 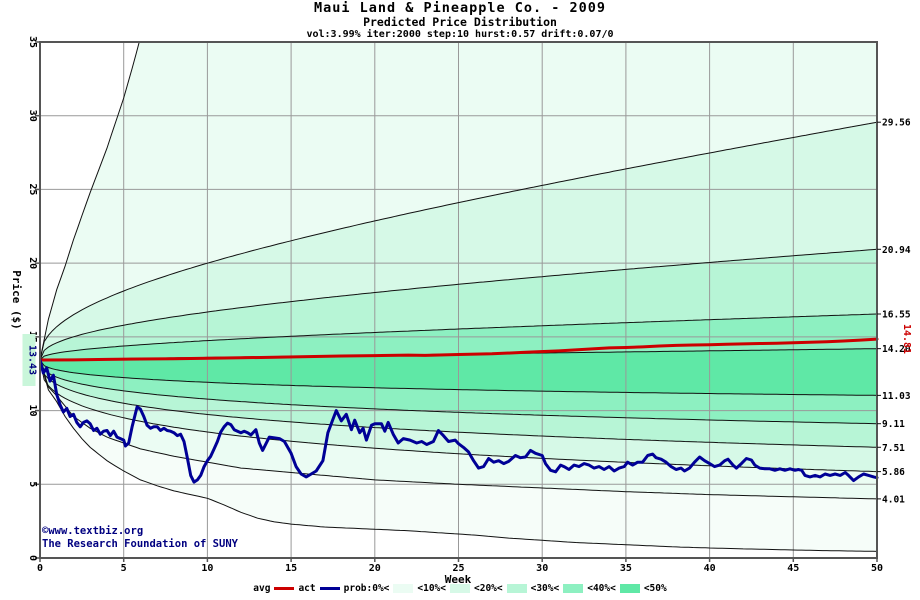 I want to click on x-tick-label-30: 30, so click(x=542, y=568).